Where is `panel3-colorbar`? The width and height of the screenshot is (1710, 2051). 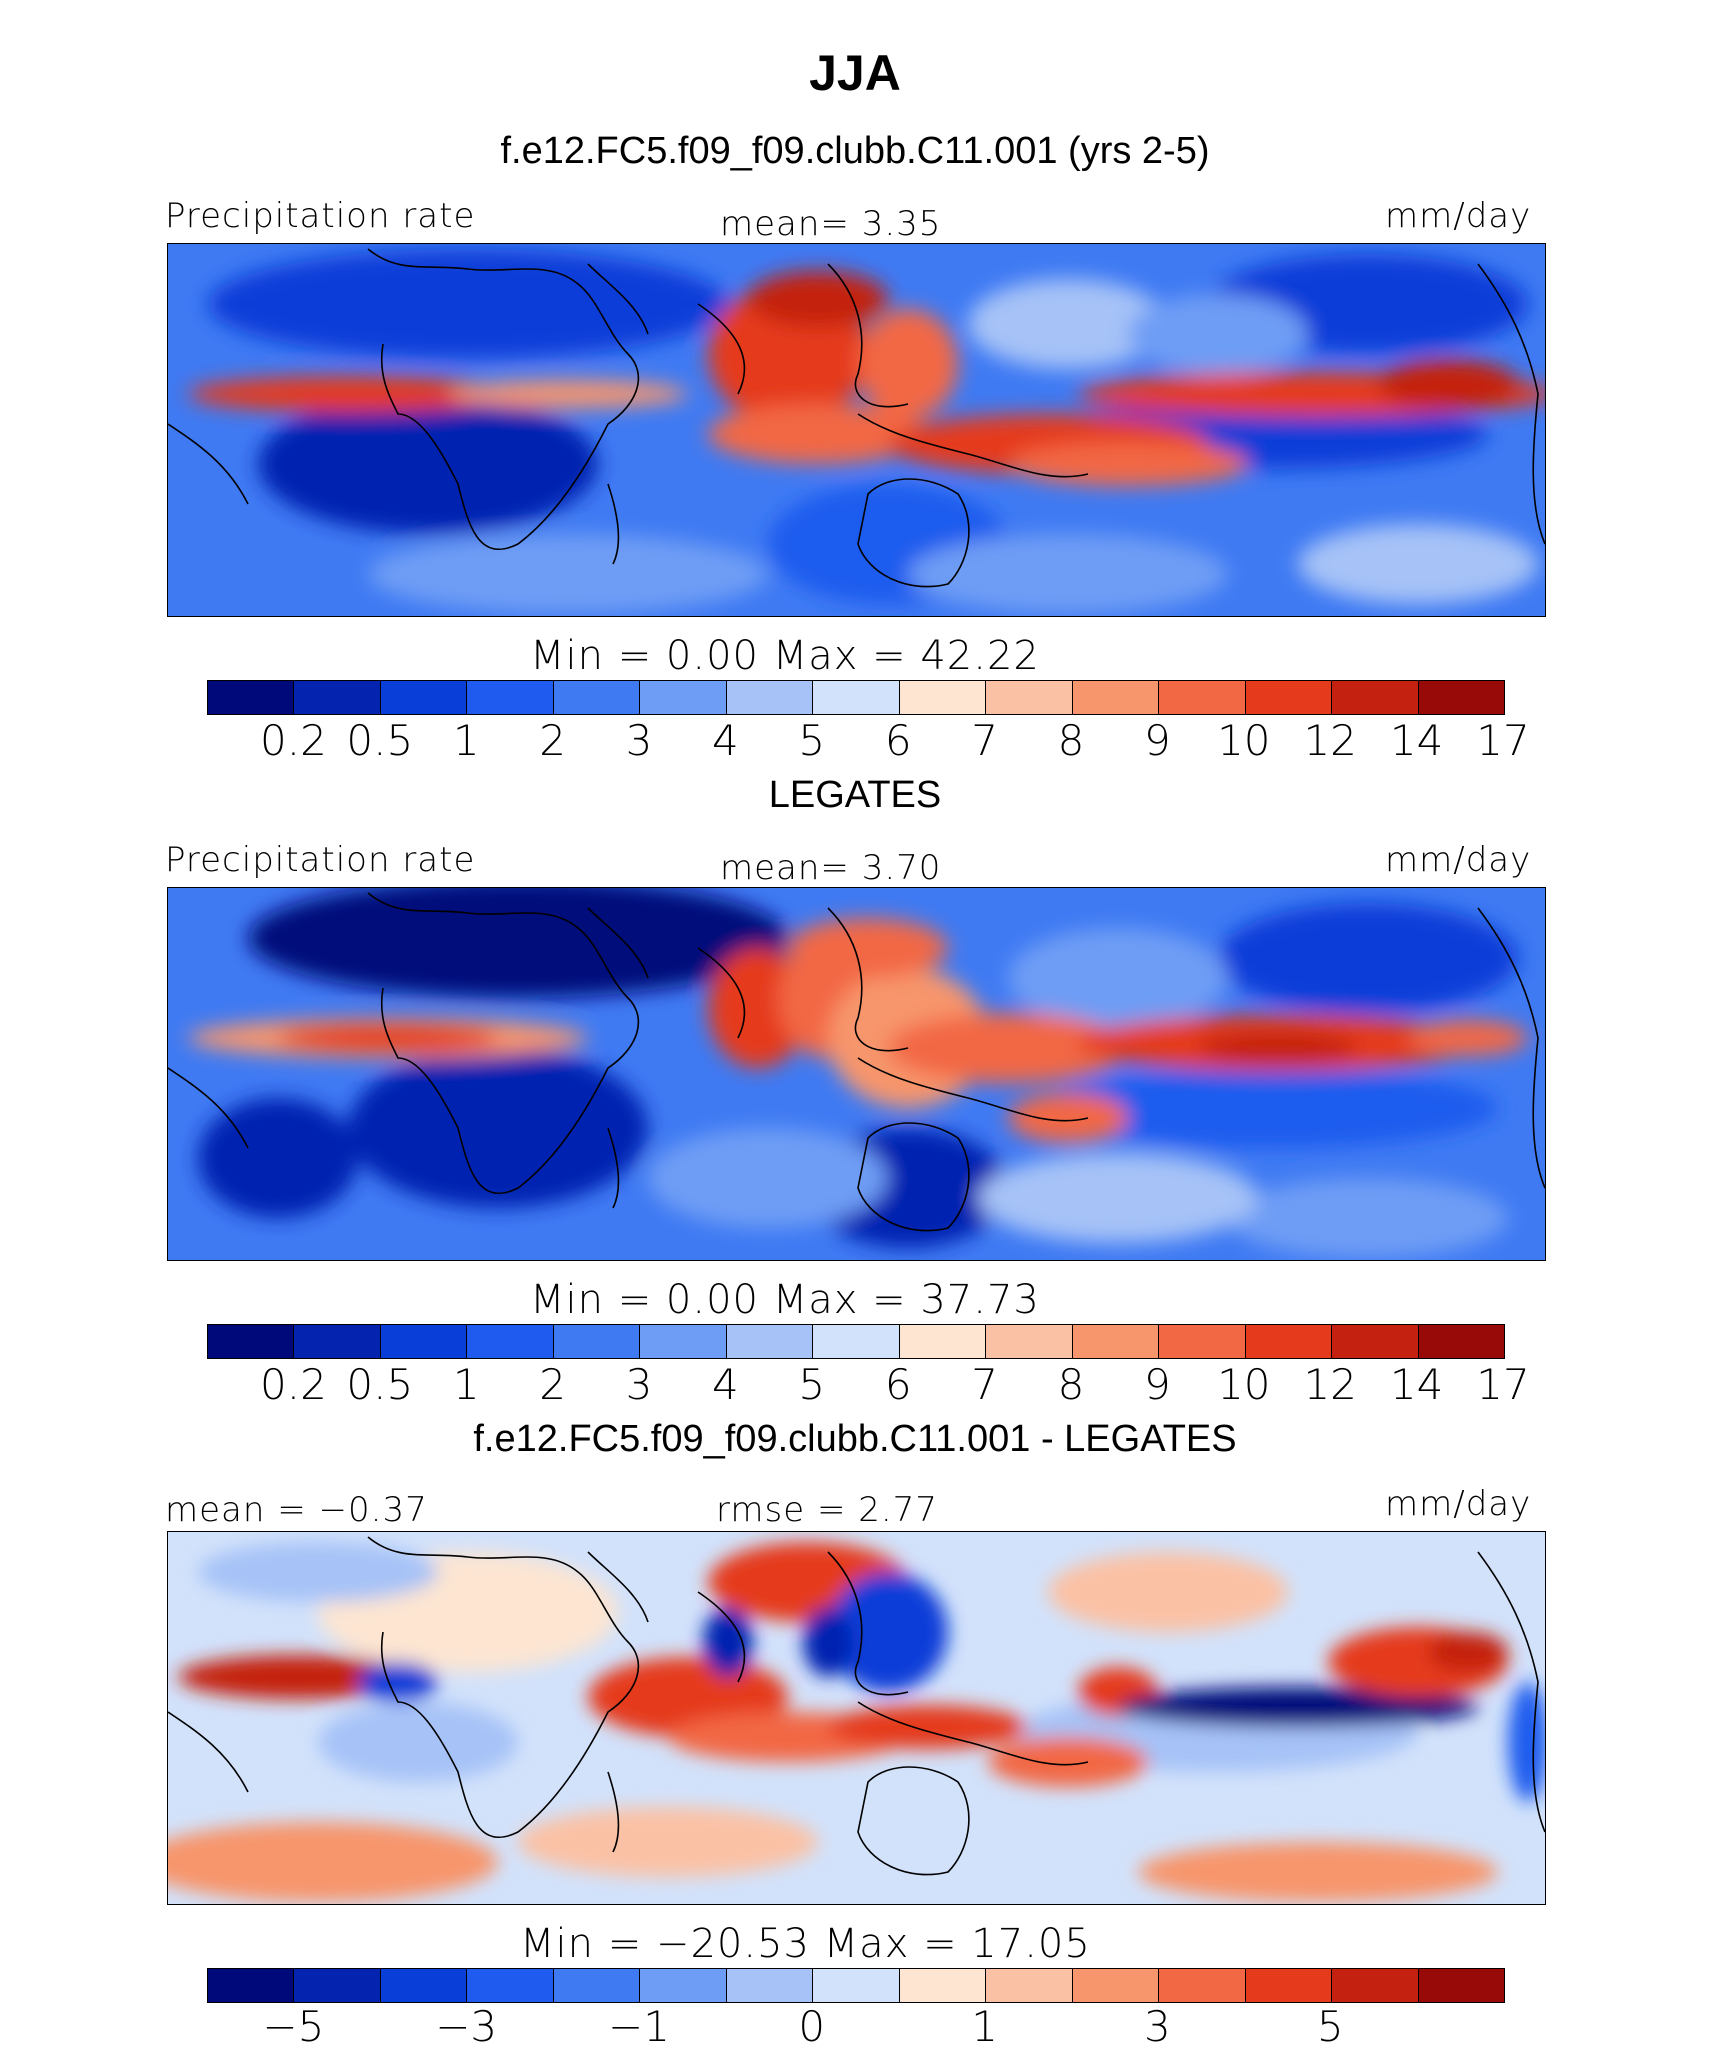
panel3-colorbar is located at coordinates (856, 1985).